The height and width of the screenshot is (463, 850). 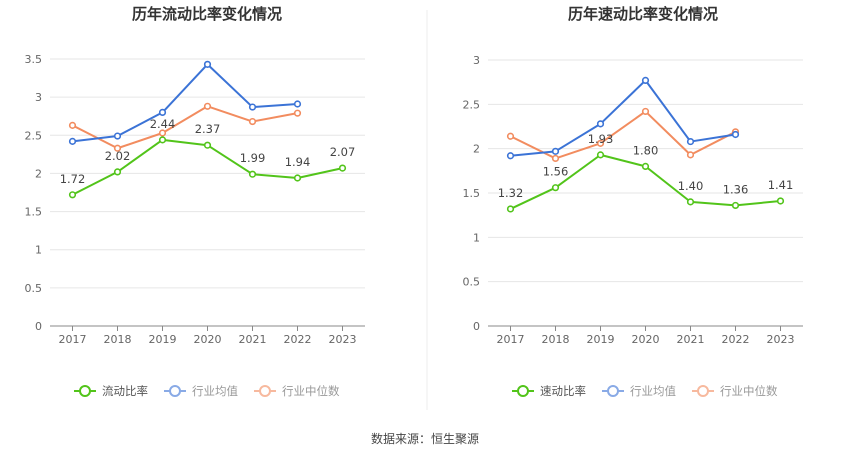 I want to click on data-label: 1.40, so click(x=691, y=186).